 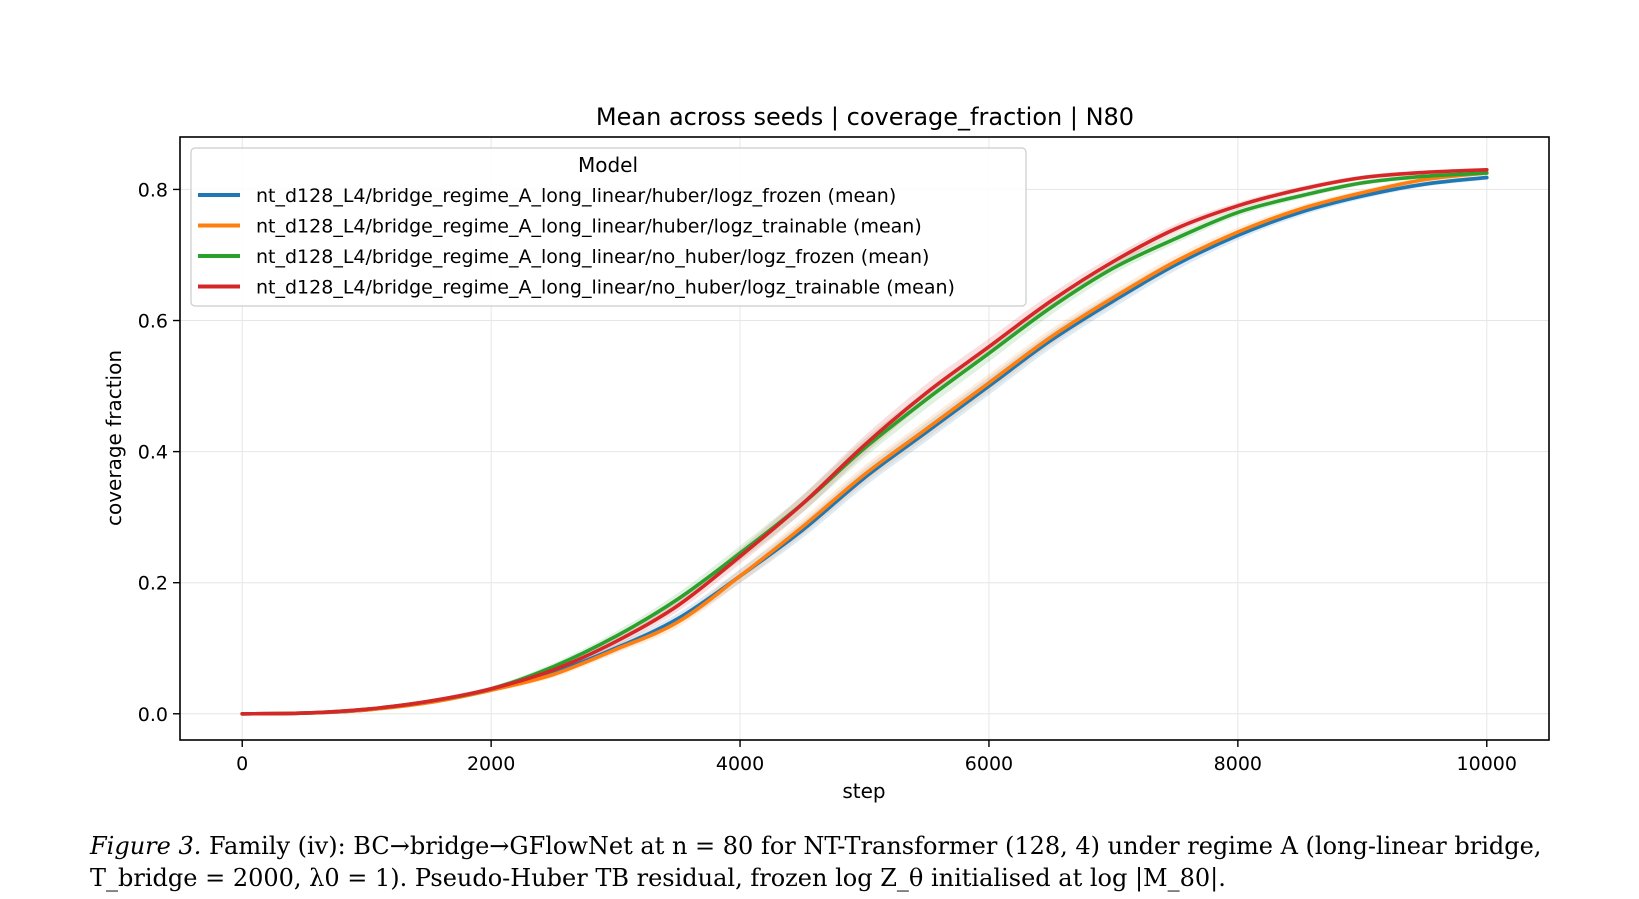 What do you see at coordinates (989, 764) in the screenshot?
I see `x-tick-label: 6000` at bounding box center [989, 764].